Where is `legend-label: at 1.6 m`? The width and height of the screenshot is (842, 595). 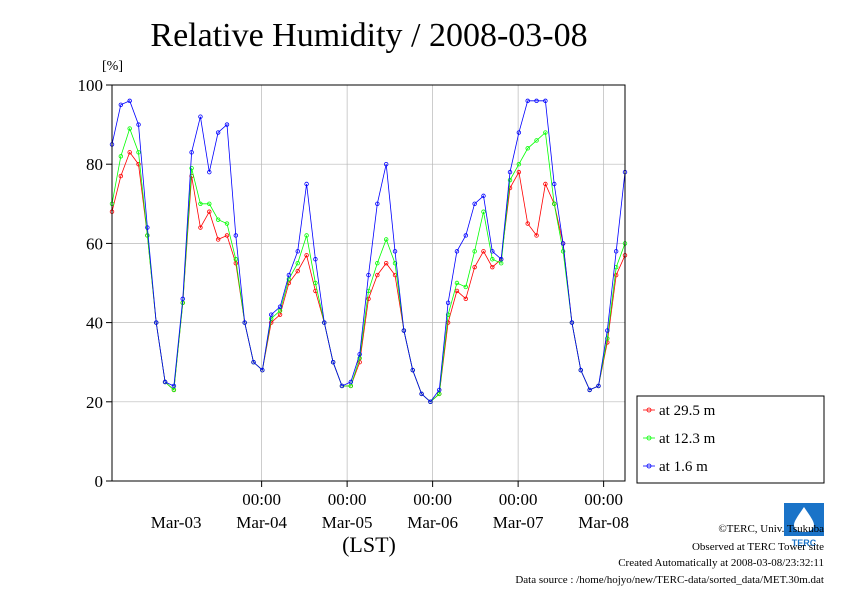 legend-label: at 1.6 m is located at coordinates (683, 467).